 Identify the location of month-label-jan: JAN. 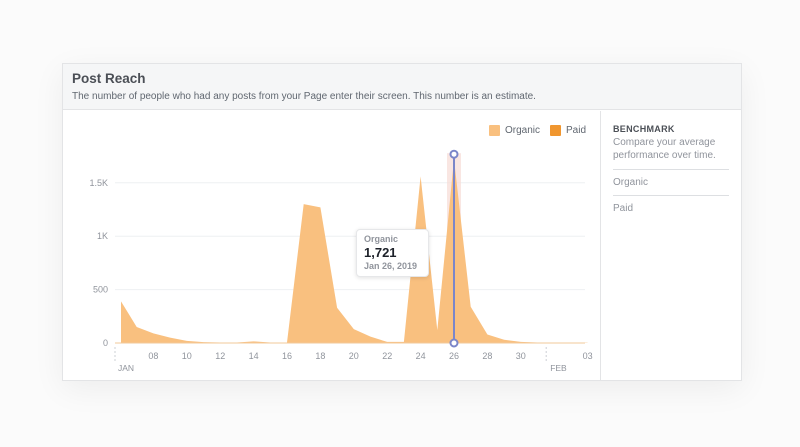
(126, 368).